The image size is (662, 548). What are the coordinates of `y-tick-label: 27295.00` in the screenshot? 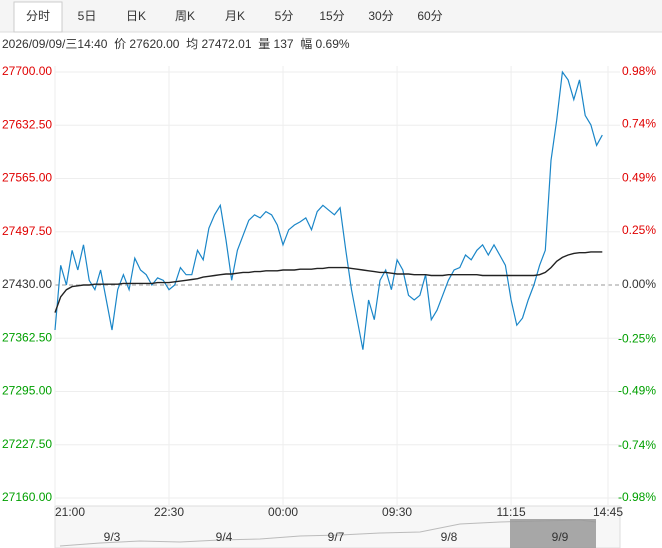 It's located at (27, 391).